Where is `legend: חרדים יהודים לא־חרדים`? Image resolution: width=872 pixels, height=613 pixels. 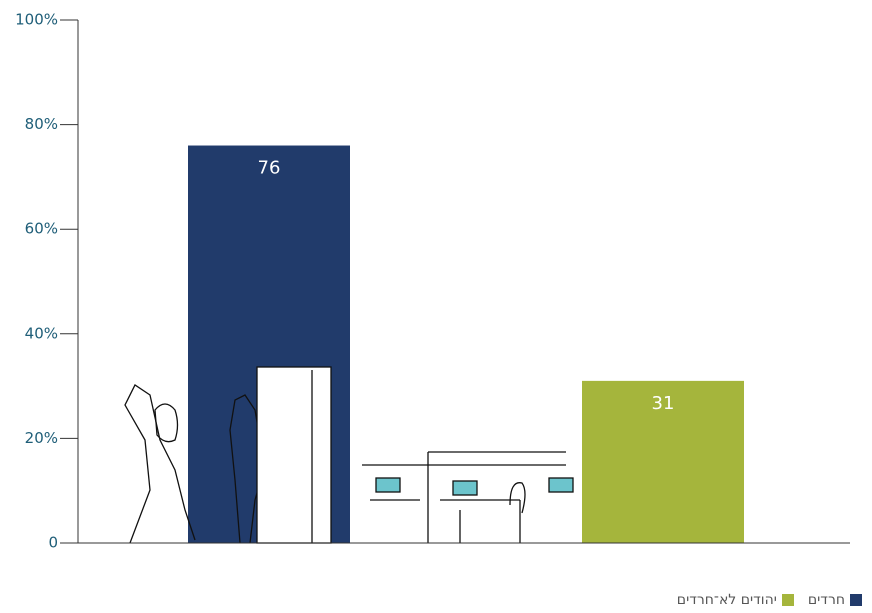 legend: חרדים יהודים לא־חרדים is located at coordinates (769, 600).